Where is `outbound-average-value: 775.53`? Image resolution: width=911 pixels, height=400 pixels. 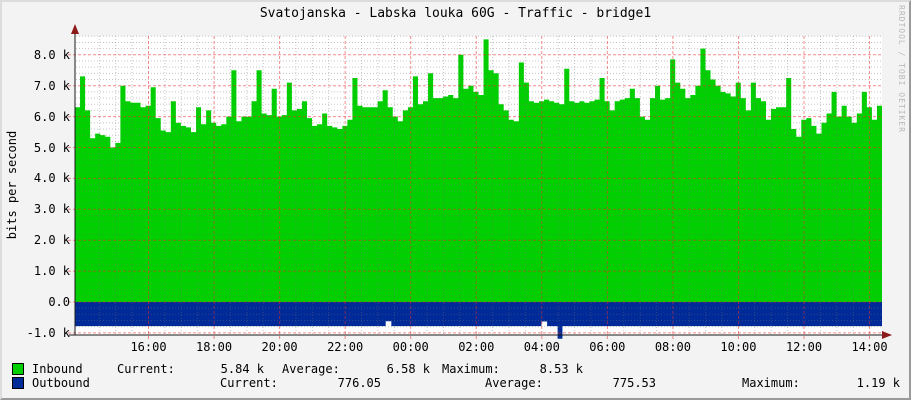 outbound-average-value: 775.53 is located at coordinates (634, 383).